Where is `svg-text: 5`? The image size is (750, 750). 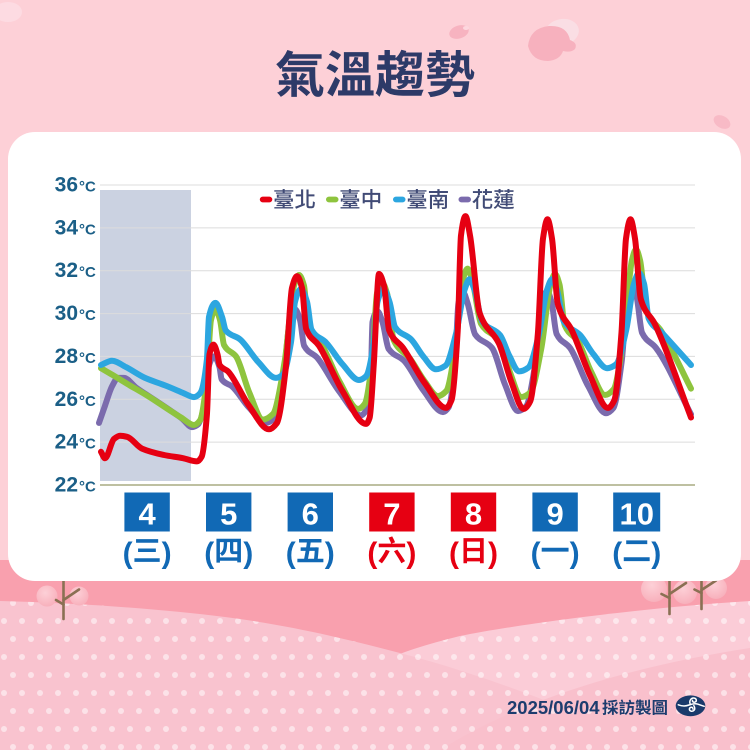
svg-text: 5 is located at coordinates (228, 514).